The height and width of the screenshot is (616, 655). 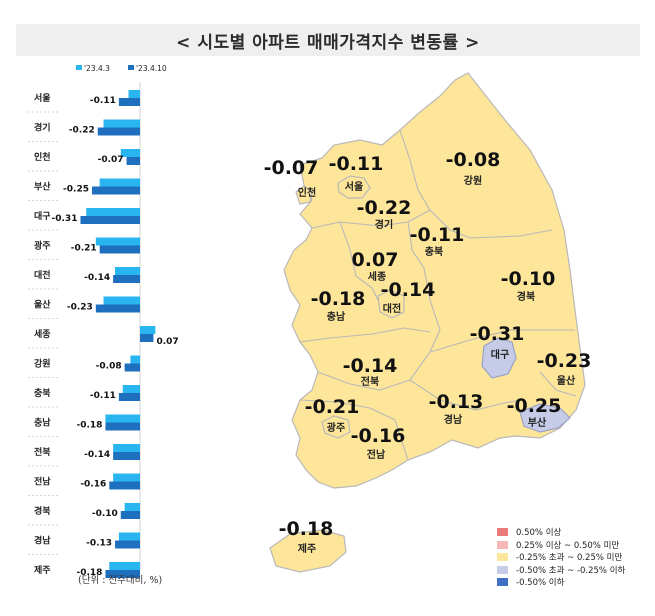 What do you see at coordinates (103, 337) in the screenshot?
I see `bar-row: 세종 0.07` at bounding box center [103, 337].